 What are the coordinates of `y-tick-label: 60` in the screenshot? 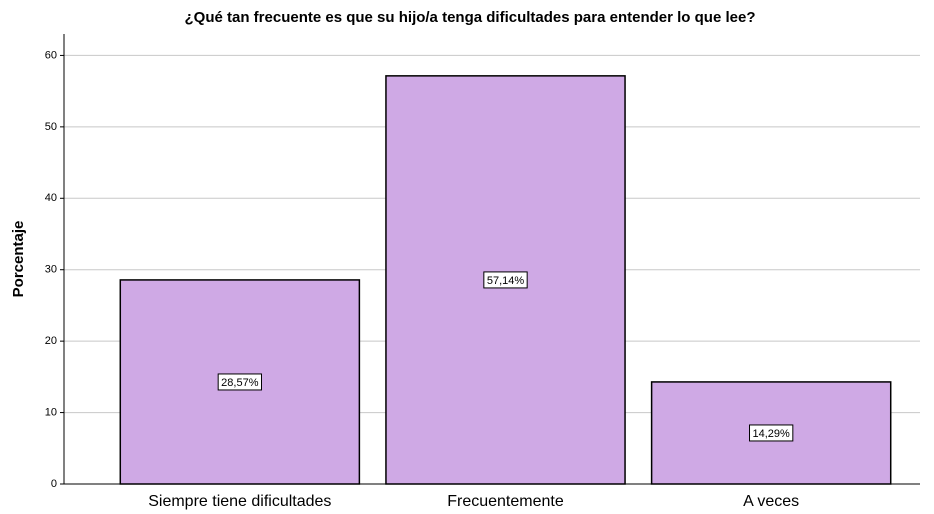 It's located at (51, 55).